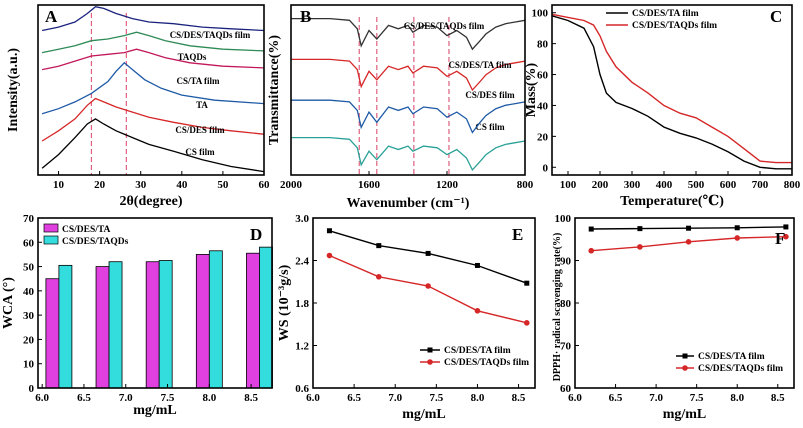 The image size is (803, 428). Describe the element at coordinates (557, 307) in the screenshot. I see `y-axis-label: DPPH· radical scavenging rate(%)` at that location.